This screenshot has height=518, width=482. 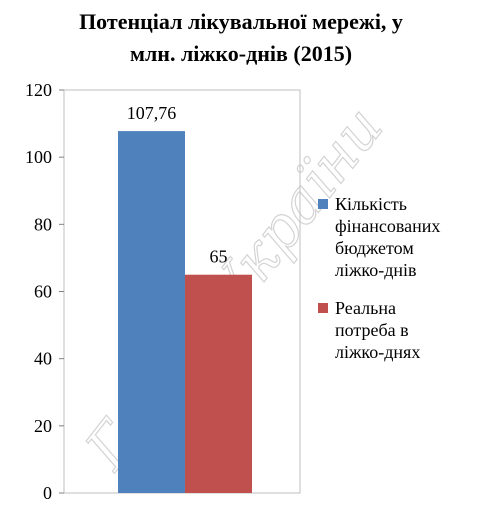 I want to click on y-tick-label: 60, so click(x=43, y=292).